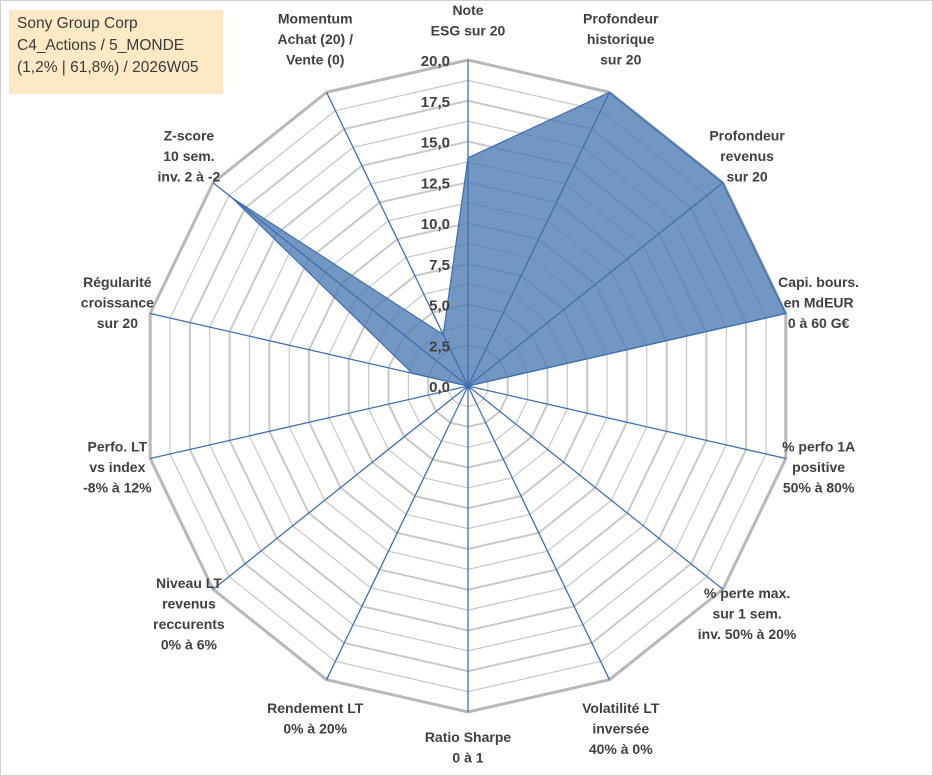 Image resolution: width=933 pixels, height=776 pixels. I want to click on axis-label-9: Niveau LT revenus reccurents 0% à 6%, so click(189, 614).